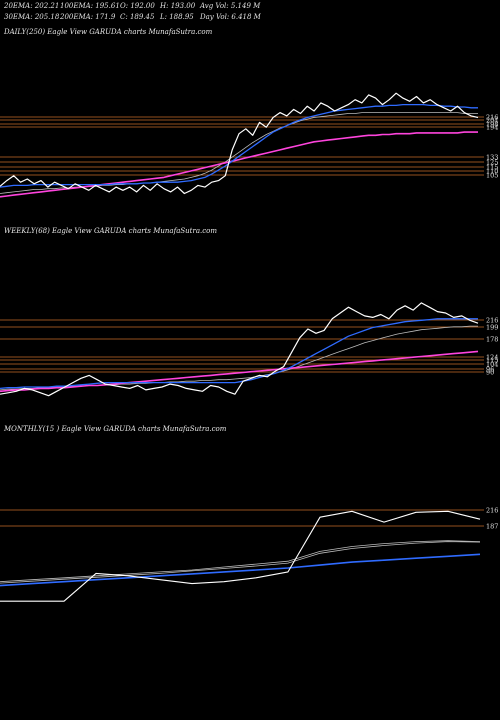  I want to click on header-low: L: 188.95, so click(177, 17).